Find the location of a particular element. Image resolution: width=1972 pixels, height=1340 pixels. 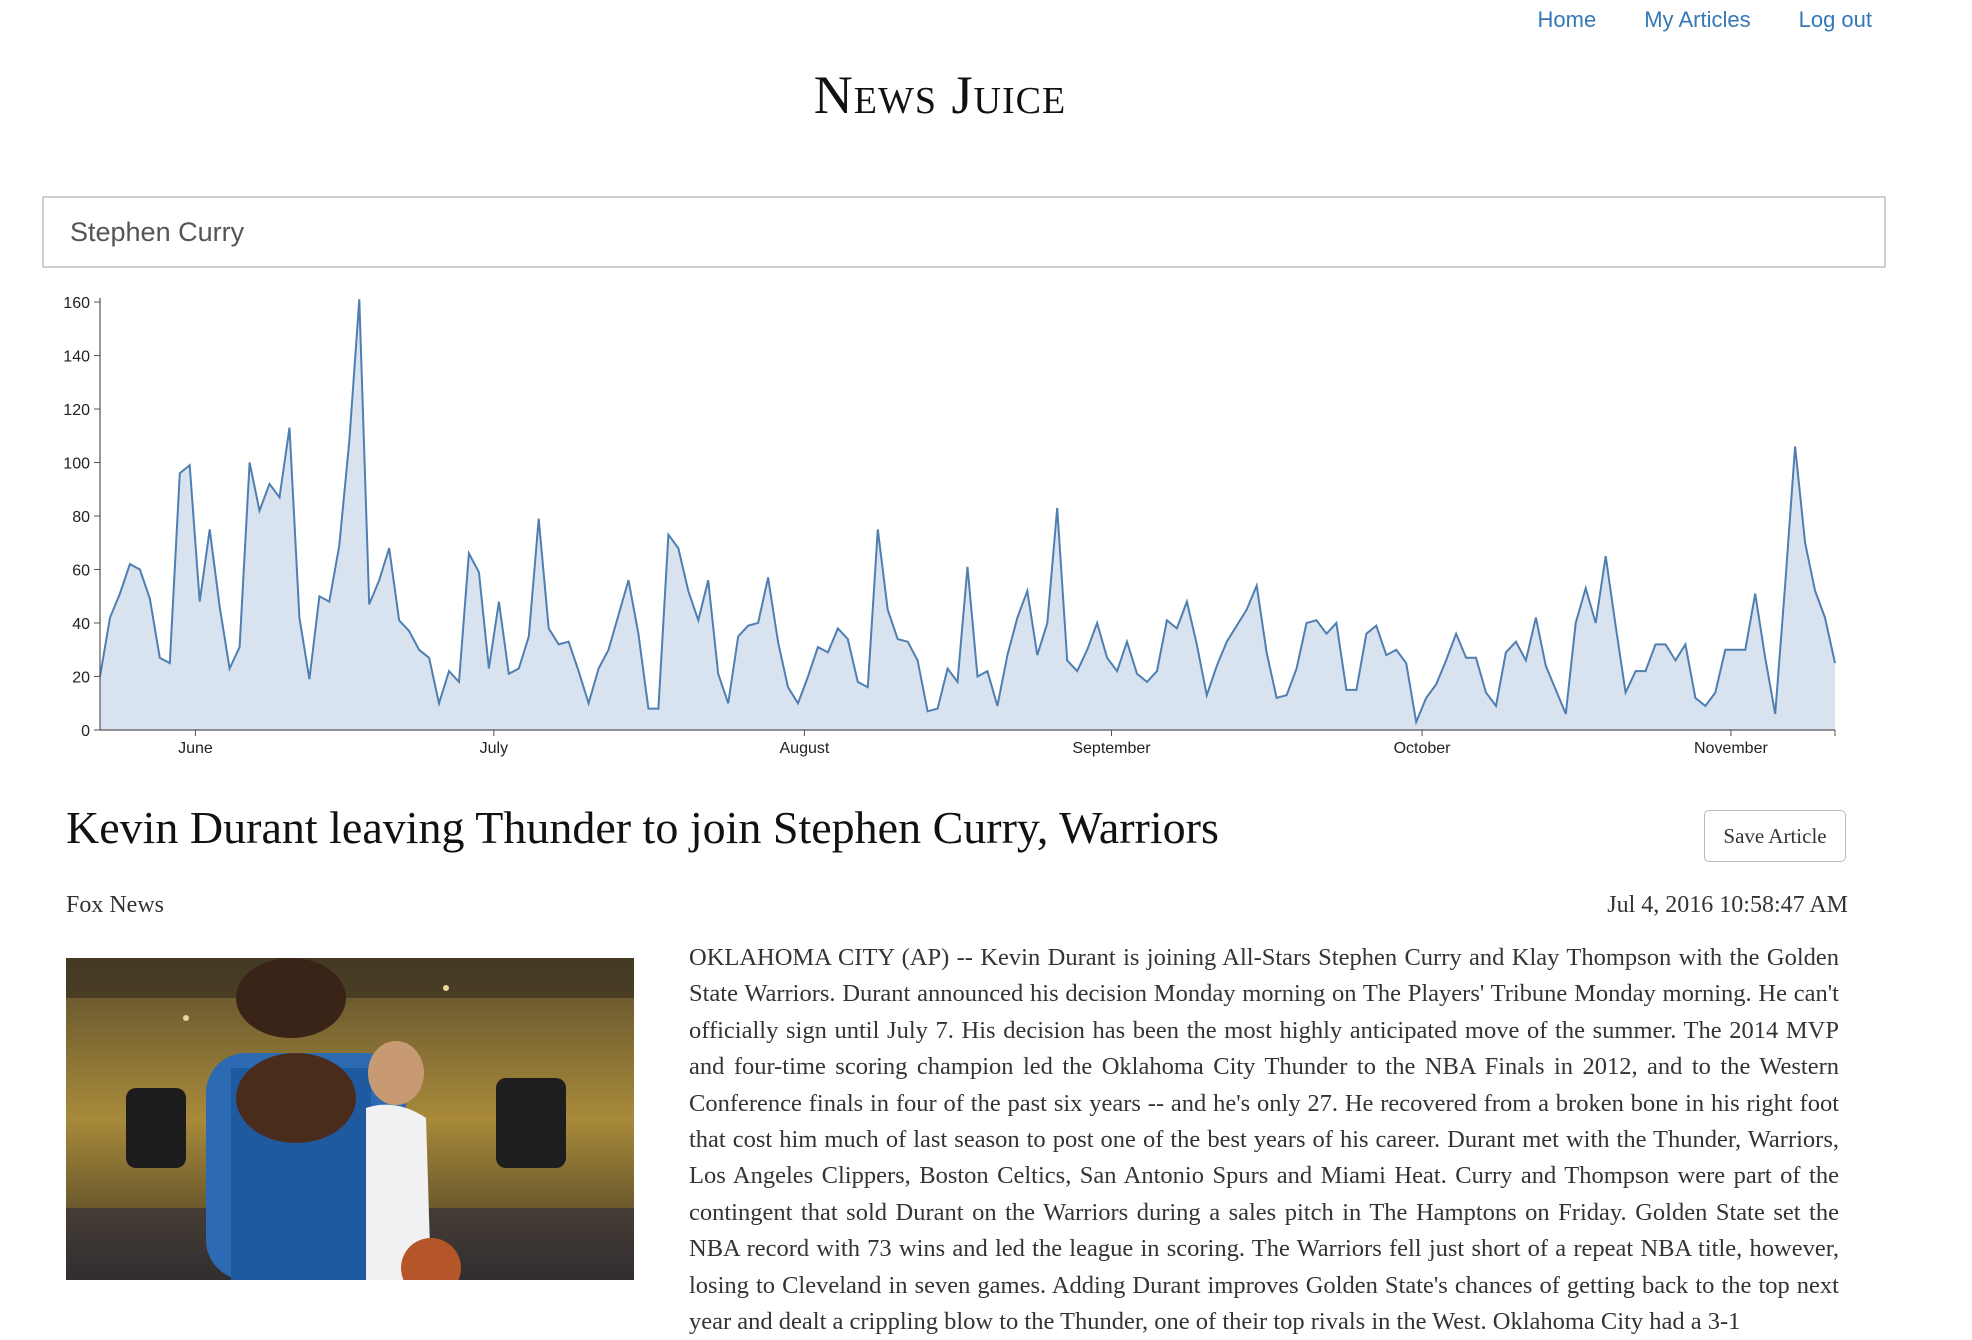

article-source: Fox News is located at coordinates (115, 905).